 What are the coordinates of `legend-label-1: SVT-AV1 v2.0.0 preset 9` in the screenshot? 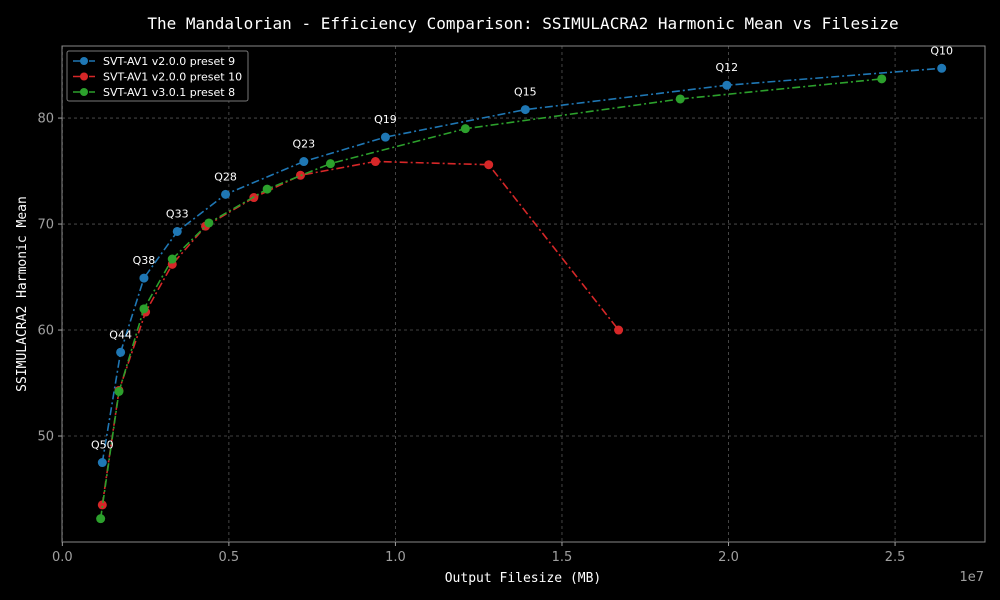 It's located at (169, 61).